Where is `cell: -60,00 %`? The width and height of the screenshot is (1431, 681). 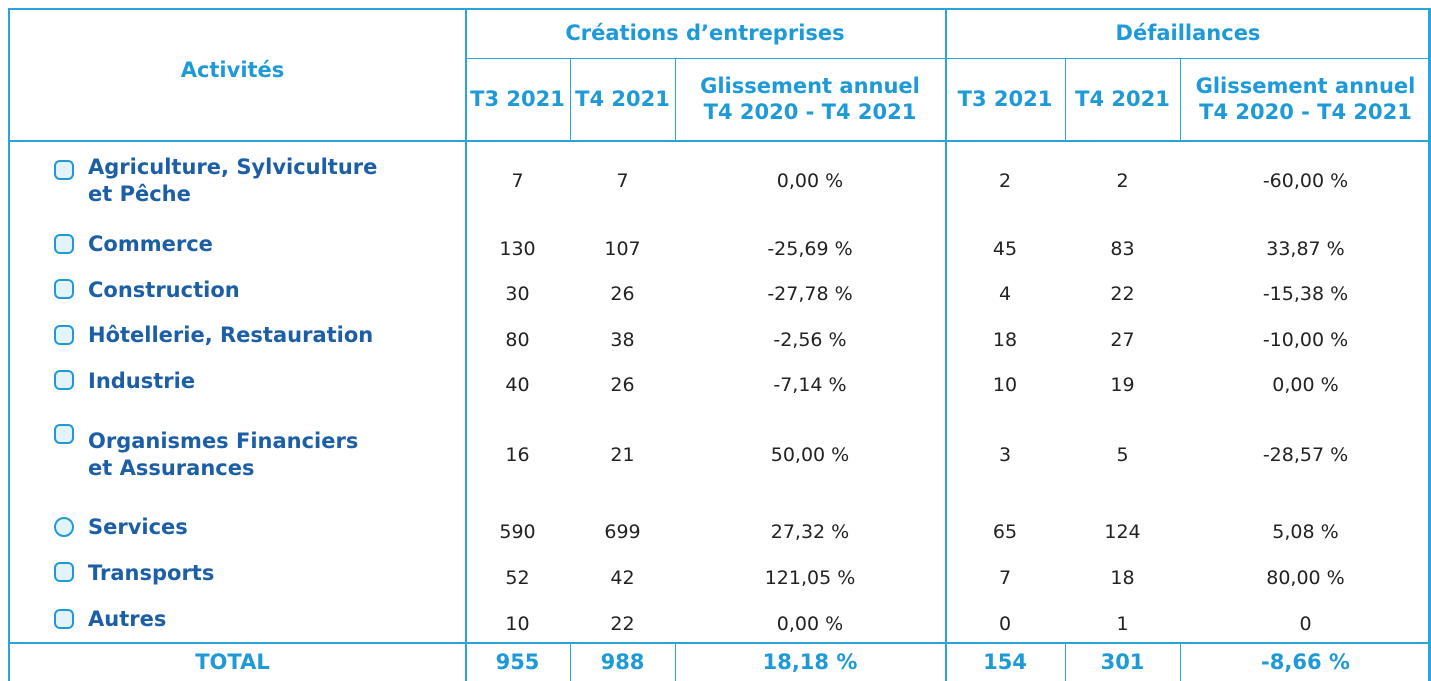
cell: -60,00 % is located at coordinates (1305, 181).